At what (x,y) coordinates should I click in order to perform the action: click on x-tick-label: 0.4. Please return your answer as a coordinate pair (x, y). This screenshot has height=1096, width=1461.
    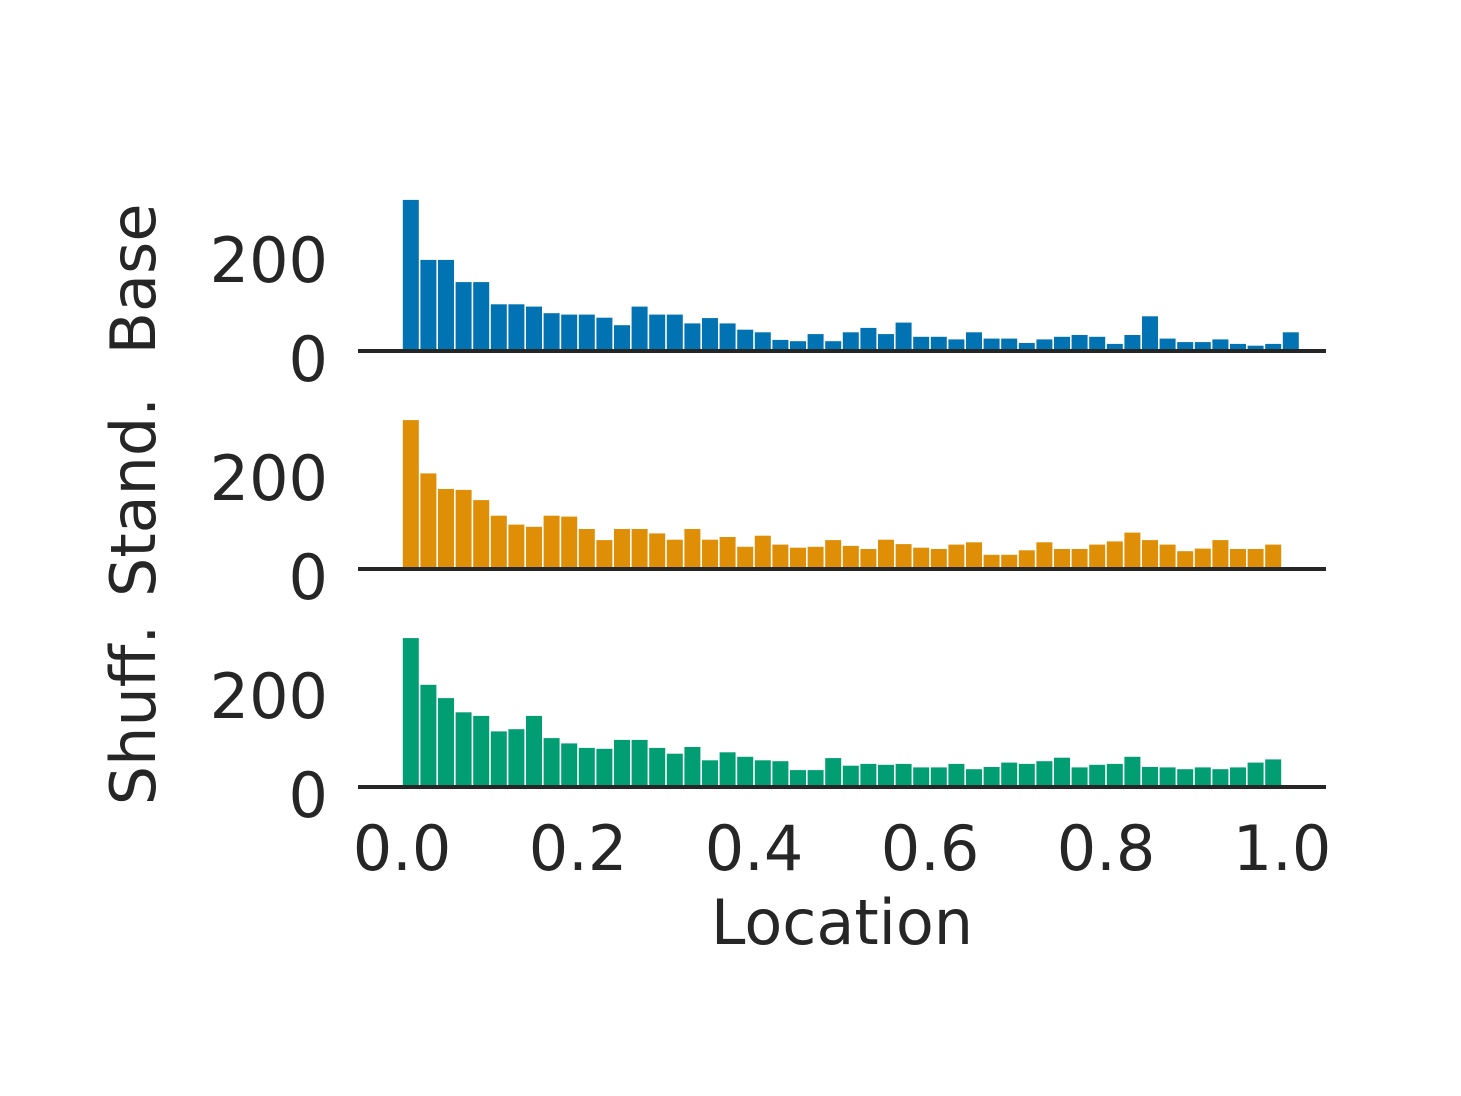
    Looking at the image, I should click on (754, 848).